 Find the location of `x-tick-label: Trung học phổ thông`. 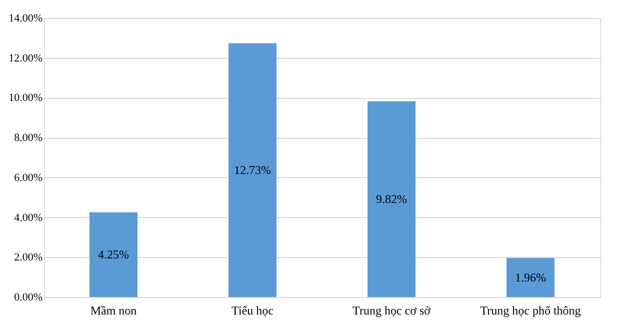

x-tick-label: Trung học phổ thông is located at coordinates (530, 311).